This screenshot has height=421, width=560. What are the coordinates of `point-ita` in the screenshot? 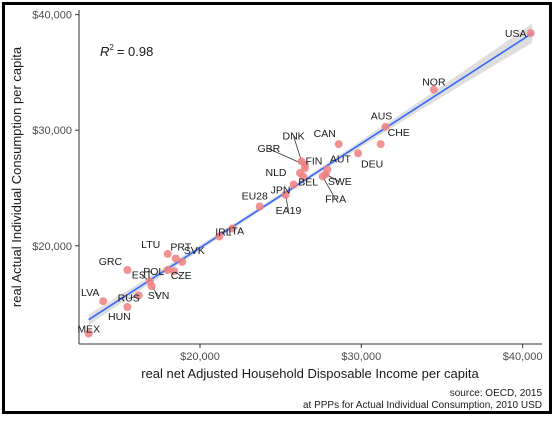 It's located at (232, 228).